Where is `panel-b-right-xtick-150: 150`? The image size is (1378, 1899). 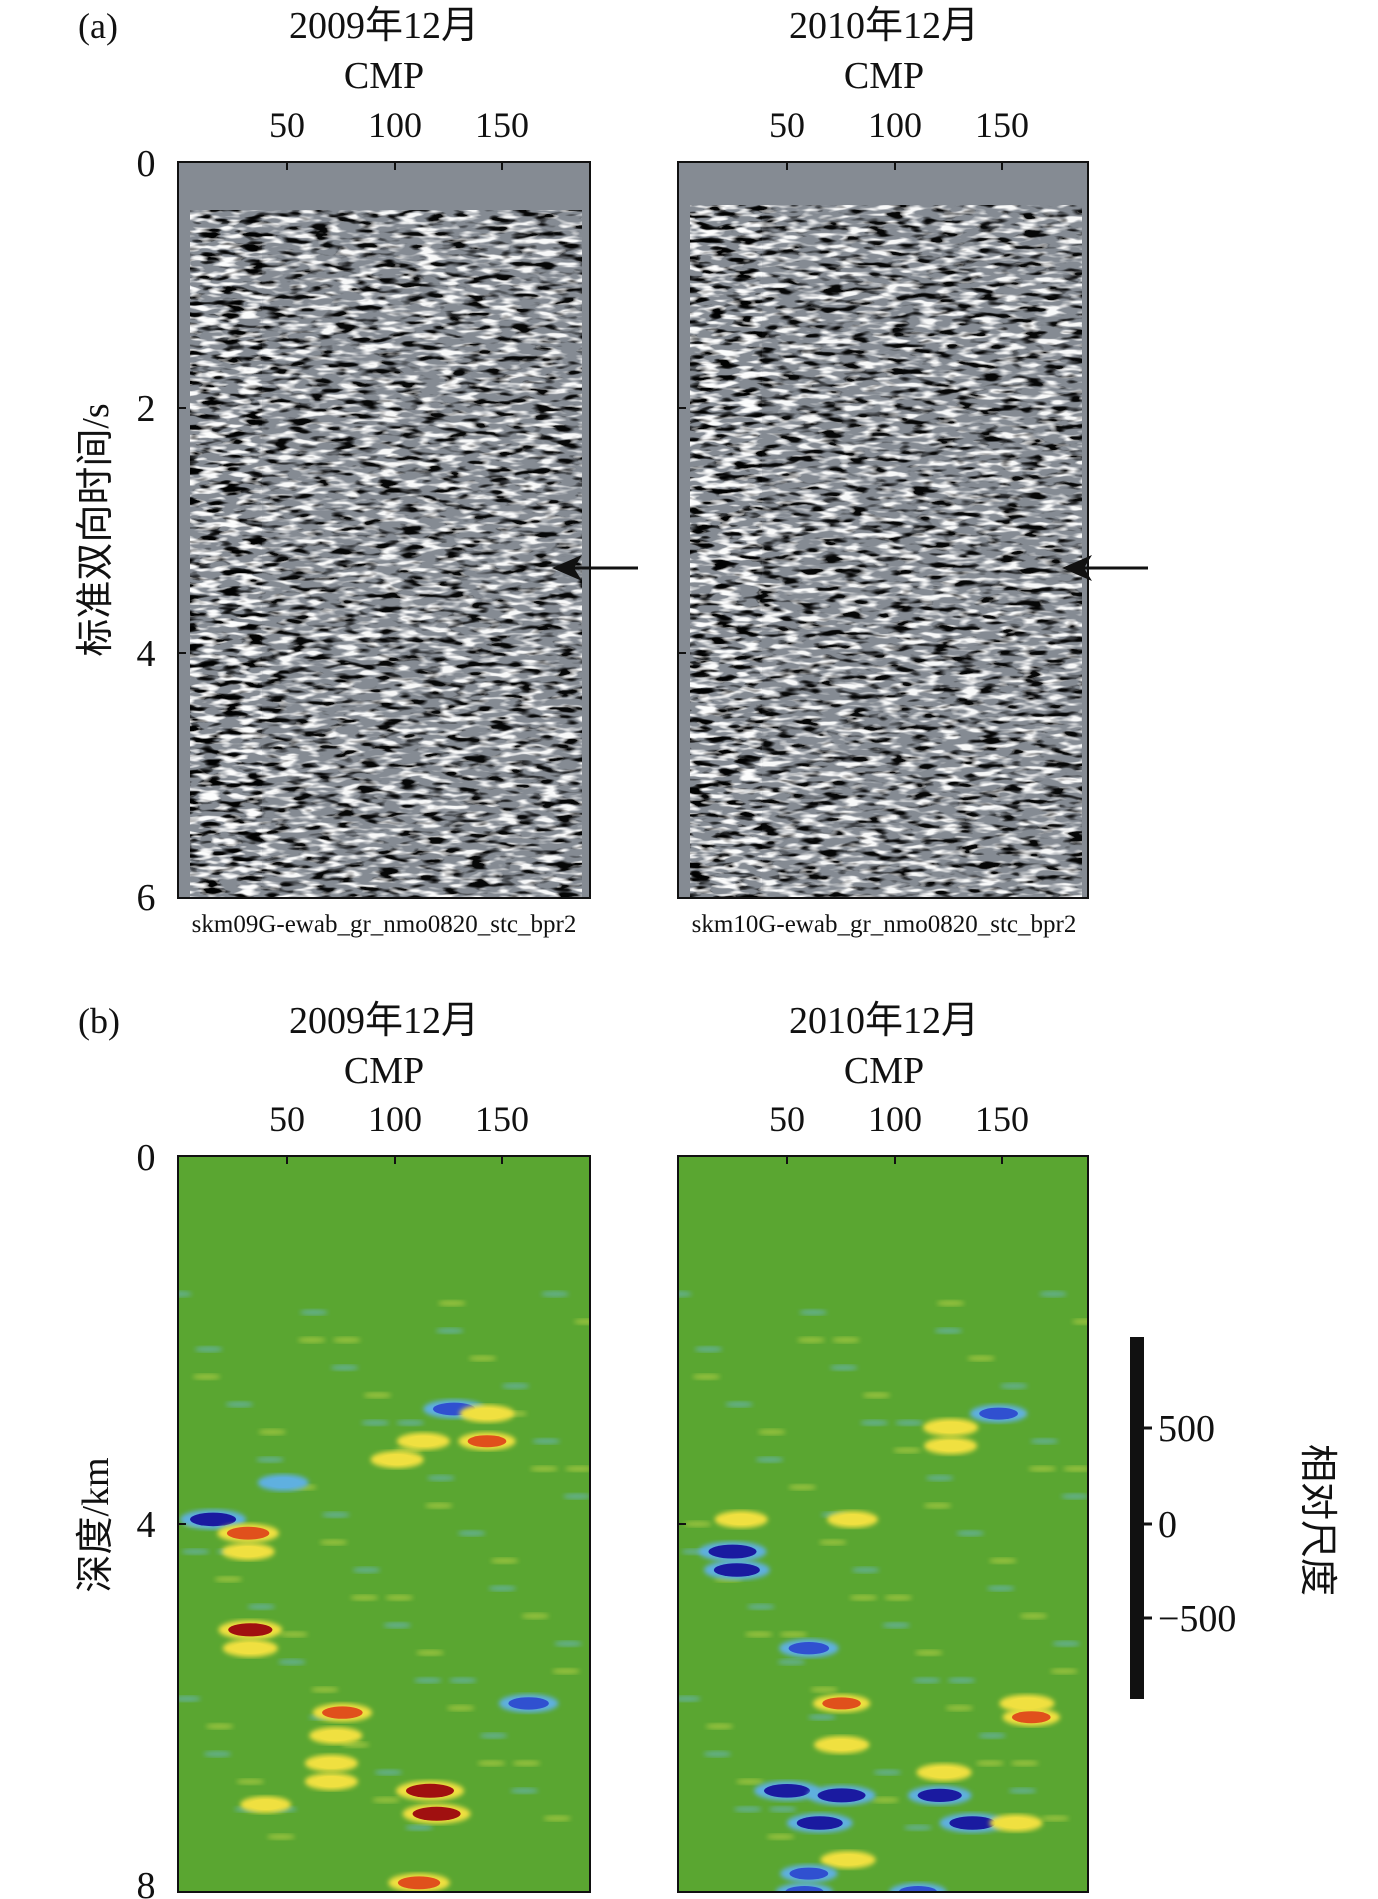
panel-b-right-xtick-150: 150 is located at coordinates (1002, 1119).